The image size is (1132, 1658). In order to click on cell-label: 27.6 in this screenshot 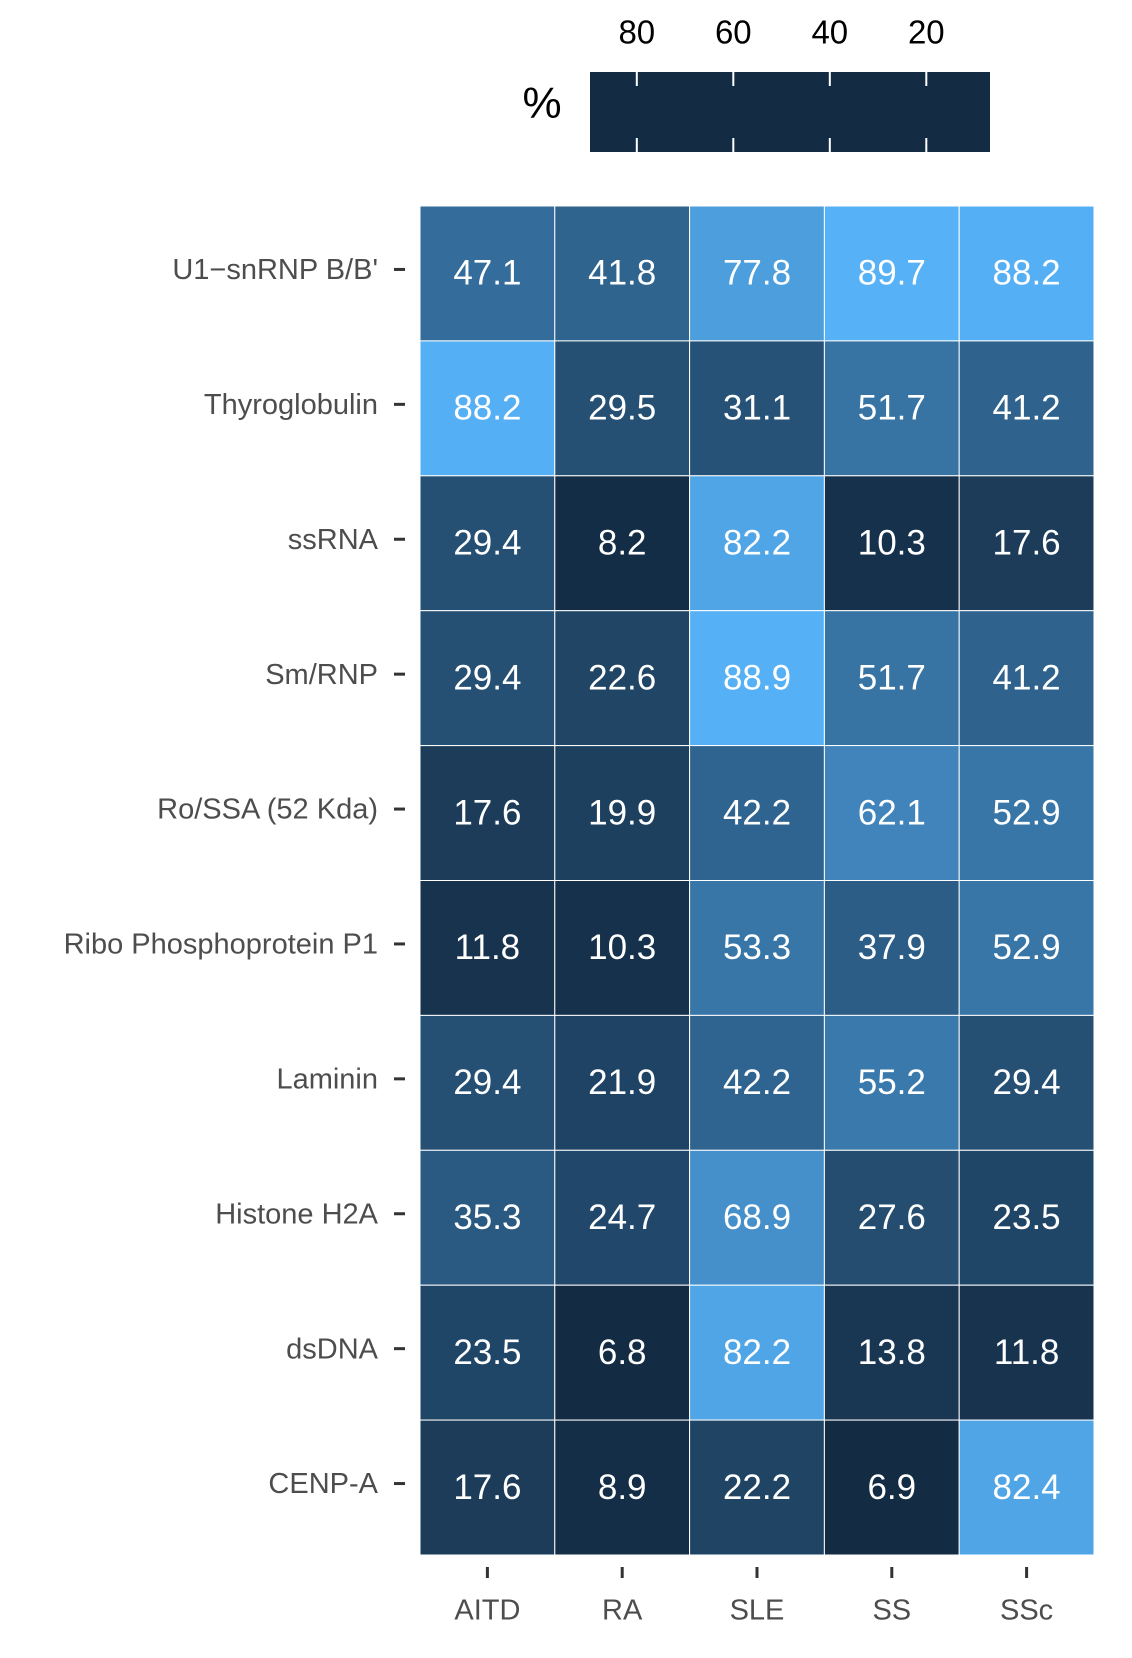, I will do `click(892, 1217)`.